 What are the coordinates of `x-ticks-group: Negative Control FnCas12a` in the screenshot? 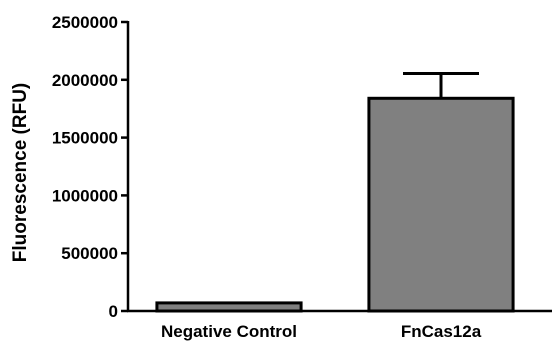 It's located at (321, 331).